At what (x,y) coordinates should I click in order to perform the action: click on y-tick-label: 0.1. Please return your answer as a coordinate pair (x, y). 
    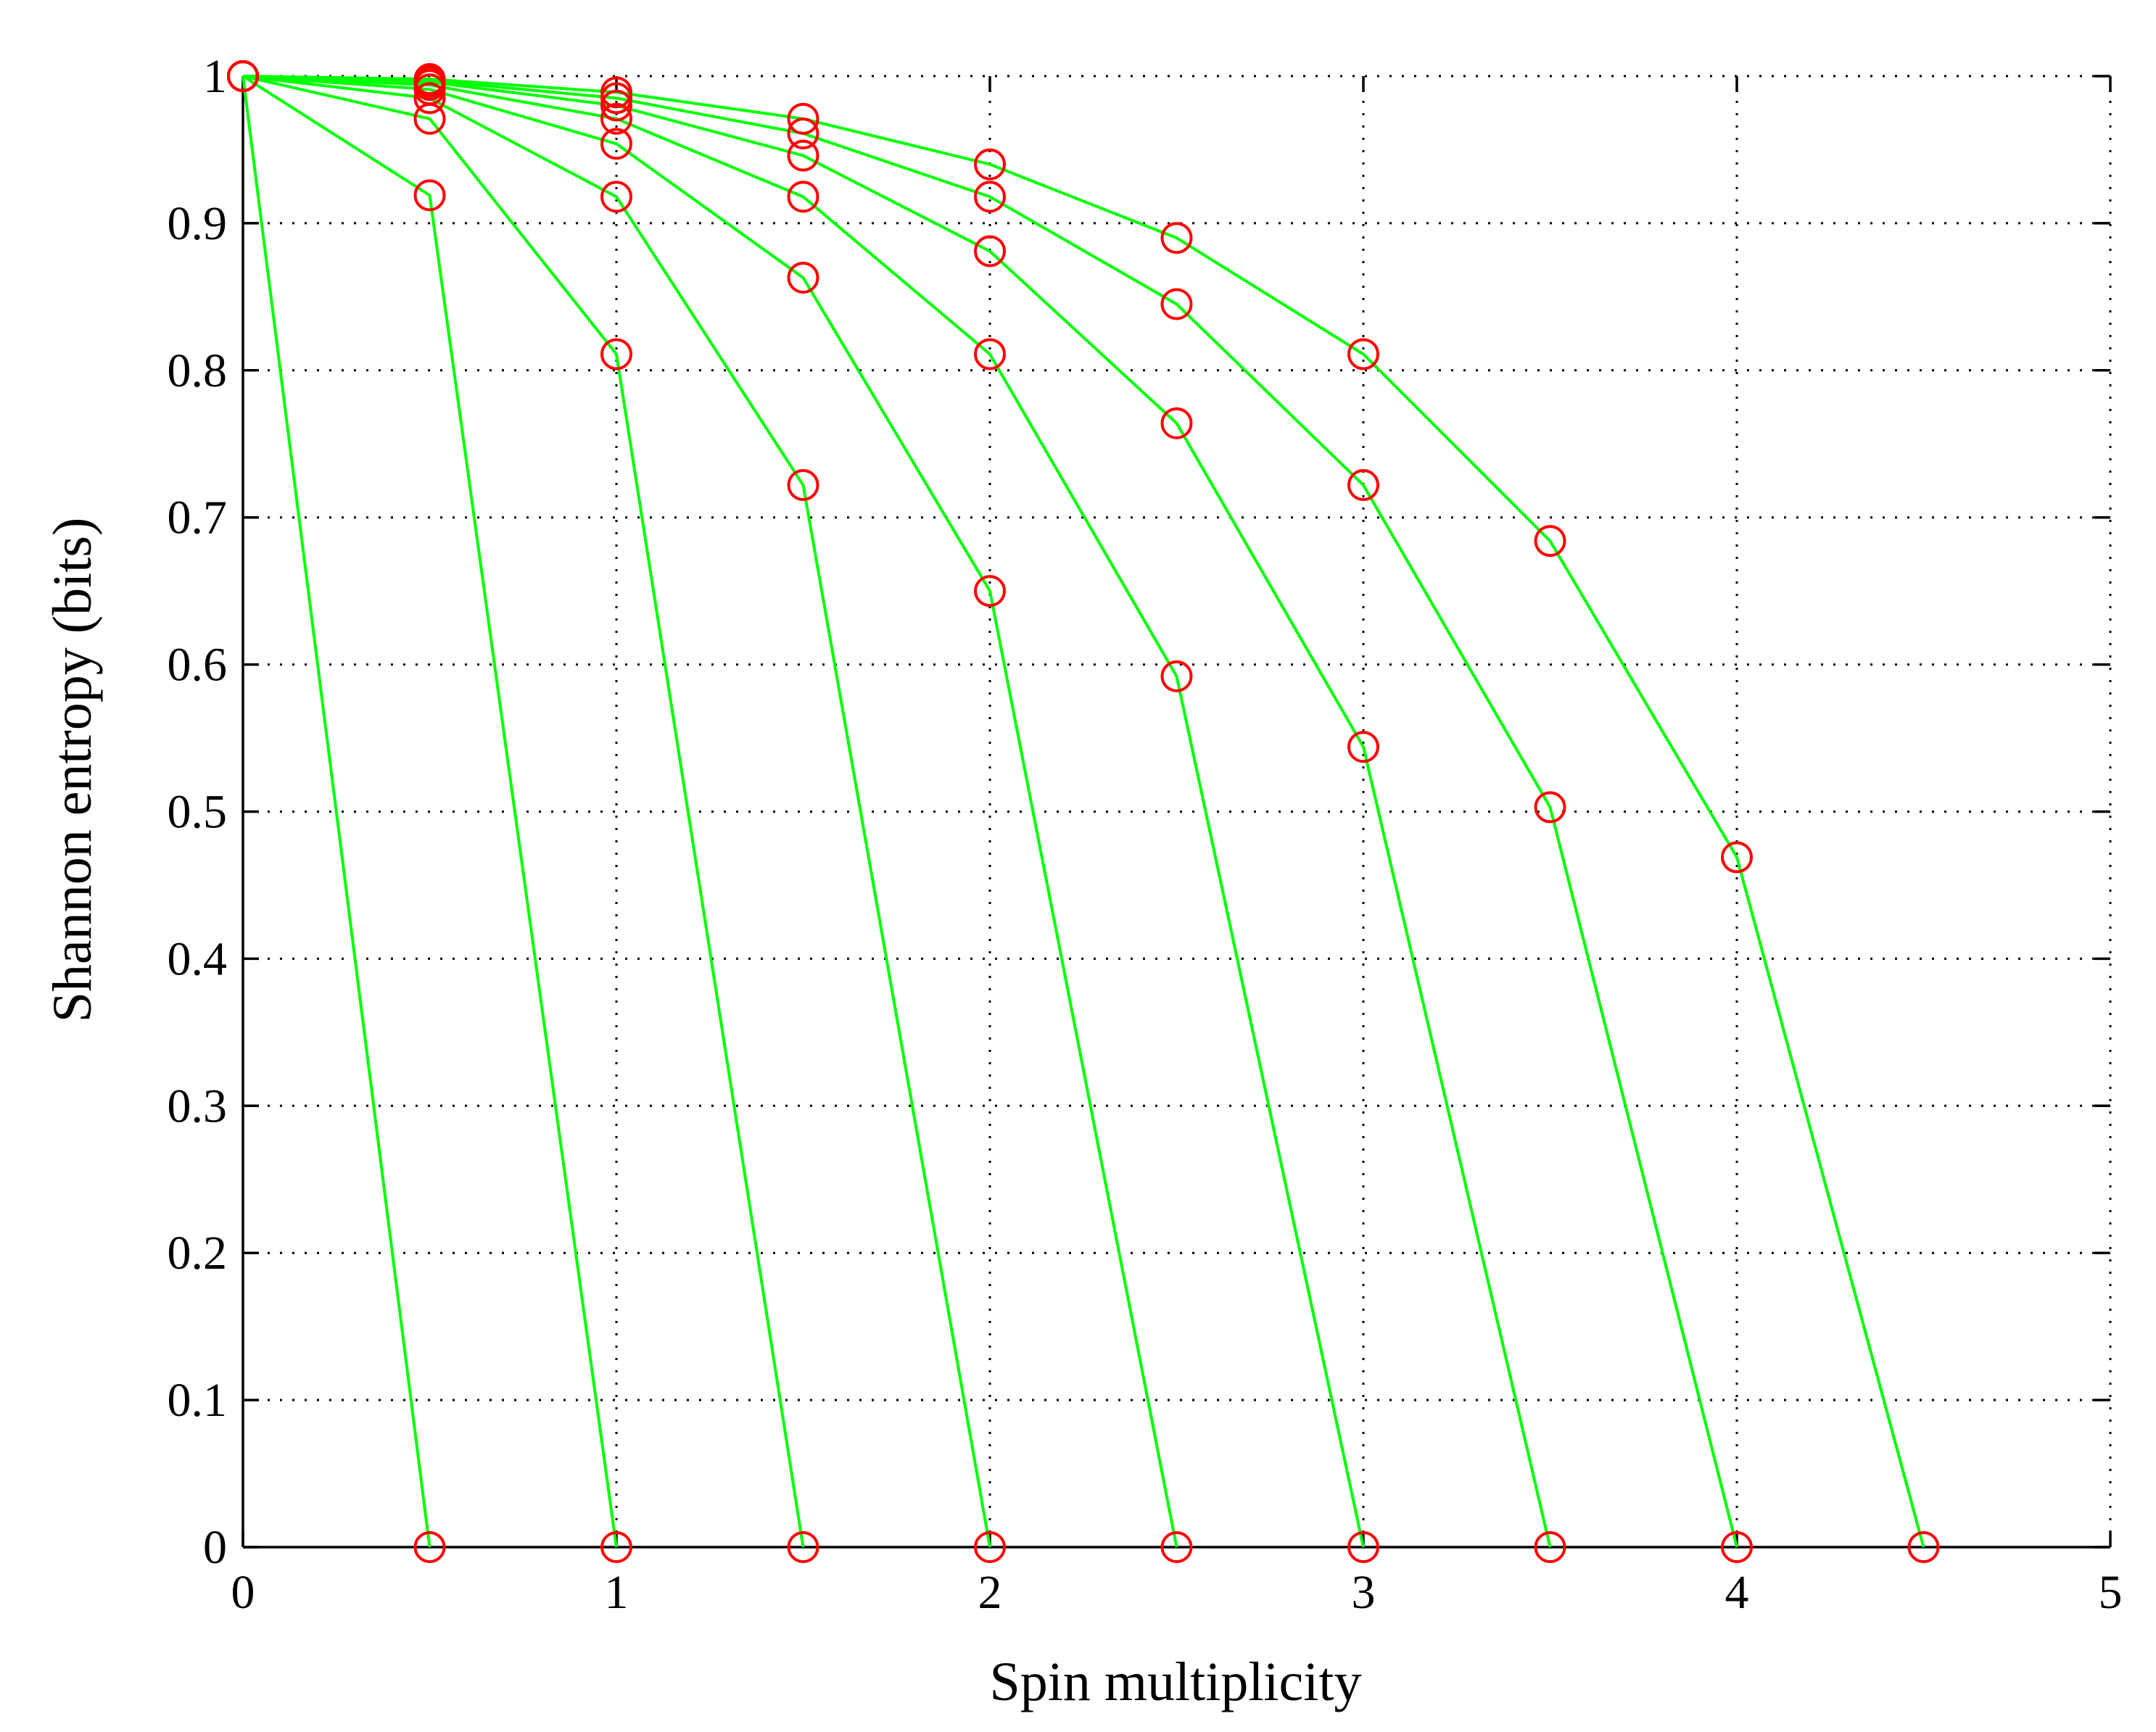
    Looking at the image, I should click on (198, 1400).